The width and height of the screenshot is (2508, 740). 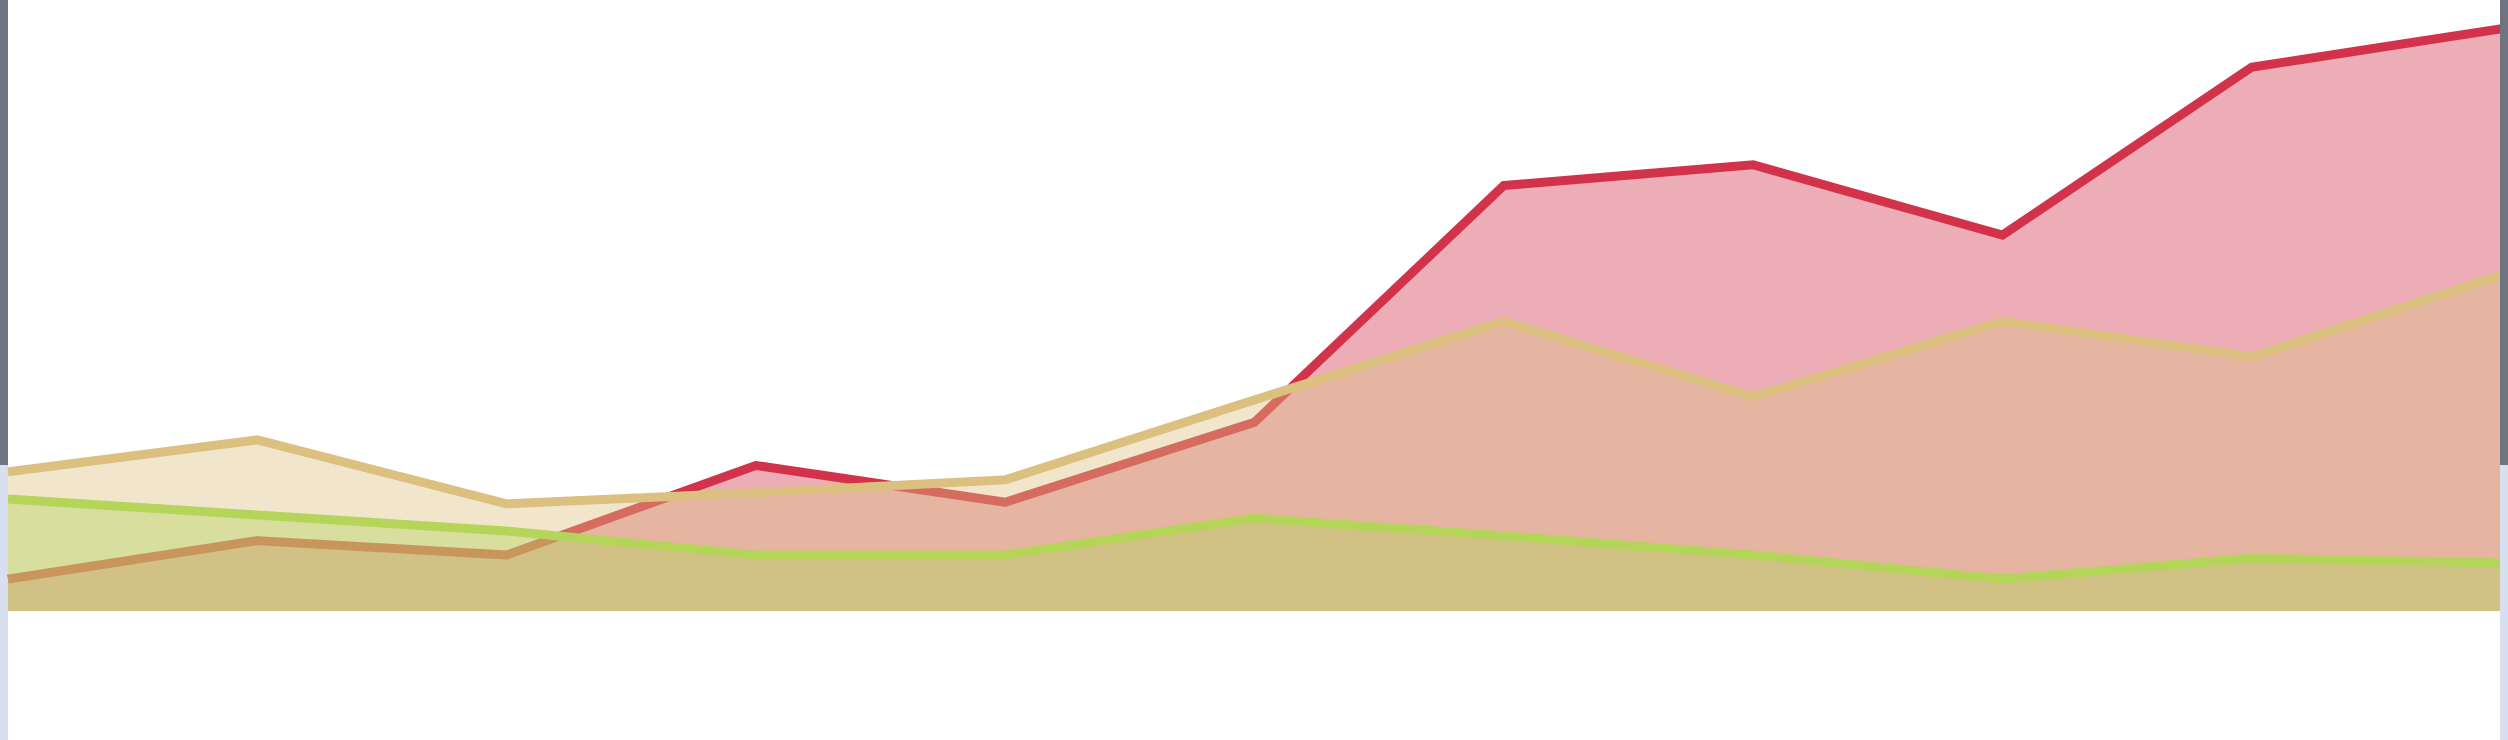 What do you see at coordinates (1254, 539) in the screenshot?
I see `area-line` at bounding box center [1254, 539].